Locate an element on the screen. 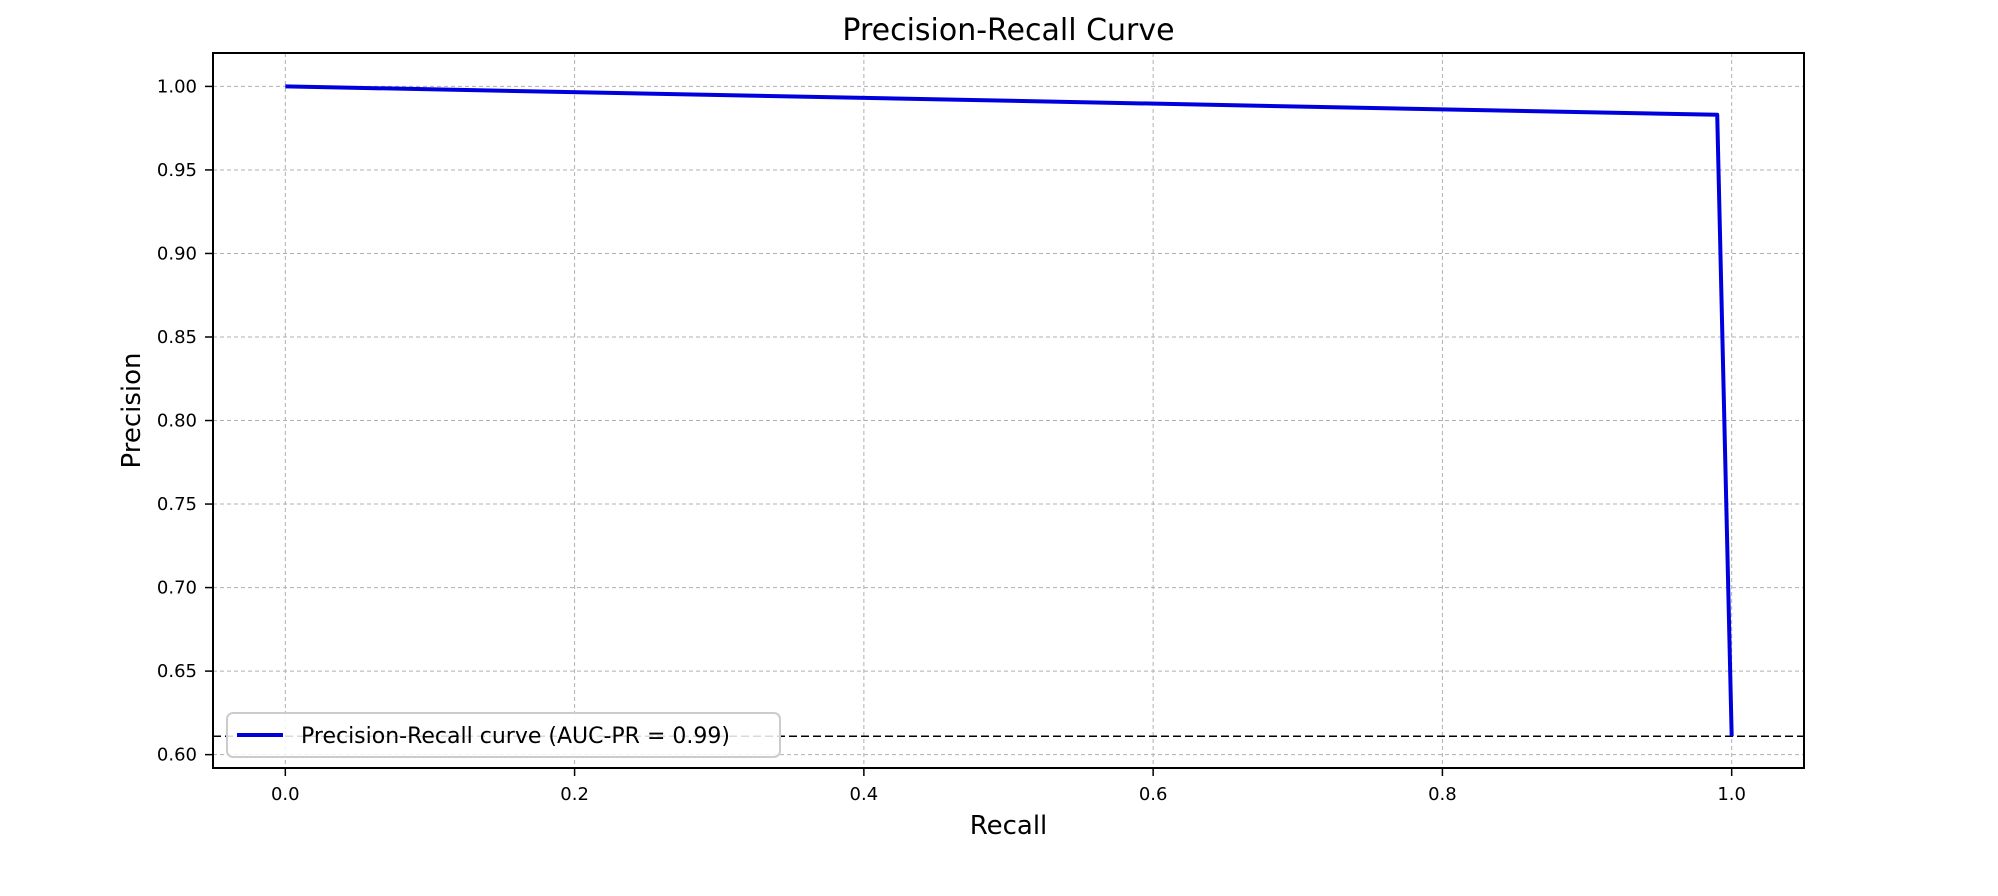 The height and width of the screenshot is (896, 1998). y-tick-label: 0.95 is located at coordinates (177, 170).